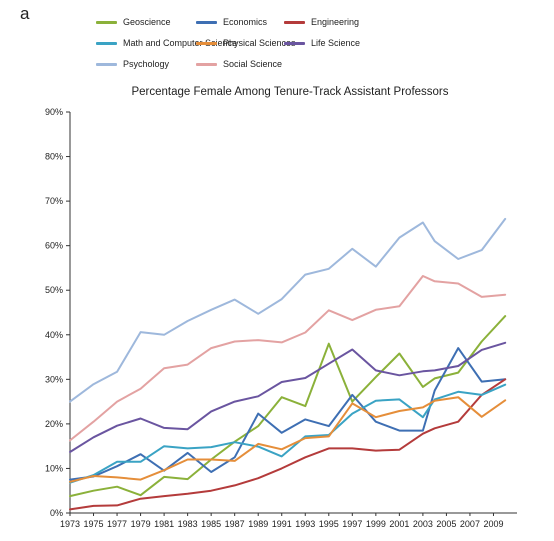 The image size is (554, 541). What do you see at coordinates (288, 439) in the screenshot?
I see `series-line-physical-sciences` at bounding box center [288, 439].